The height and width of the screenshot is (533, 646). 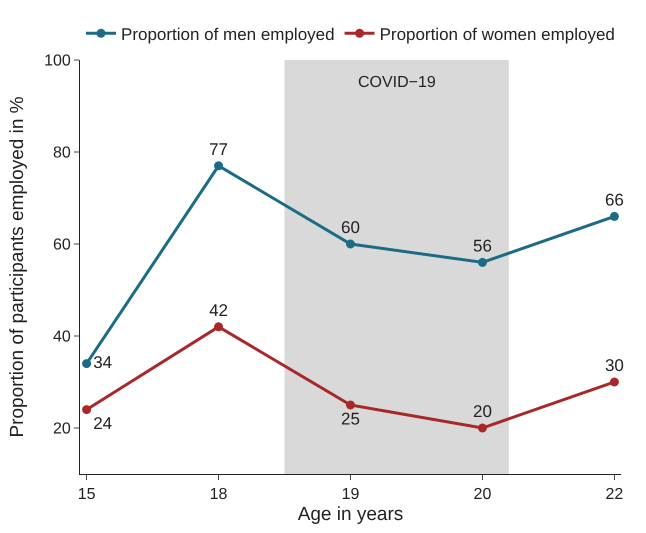 I want to click on y-axis-title: Proportion of participants employed in %, so click(x=17, y=267).